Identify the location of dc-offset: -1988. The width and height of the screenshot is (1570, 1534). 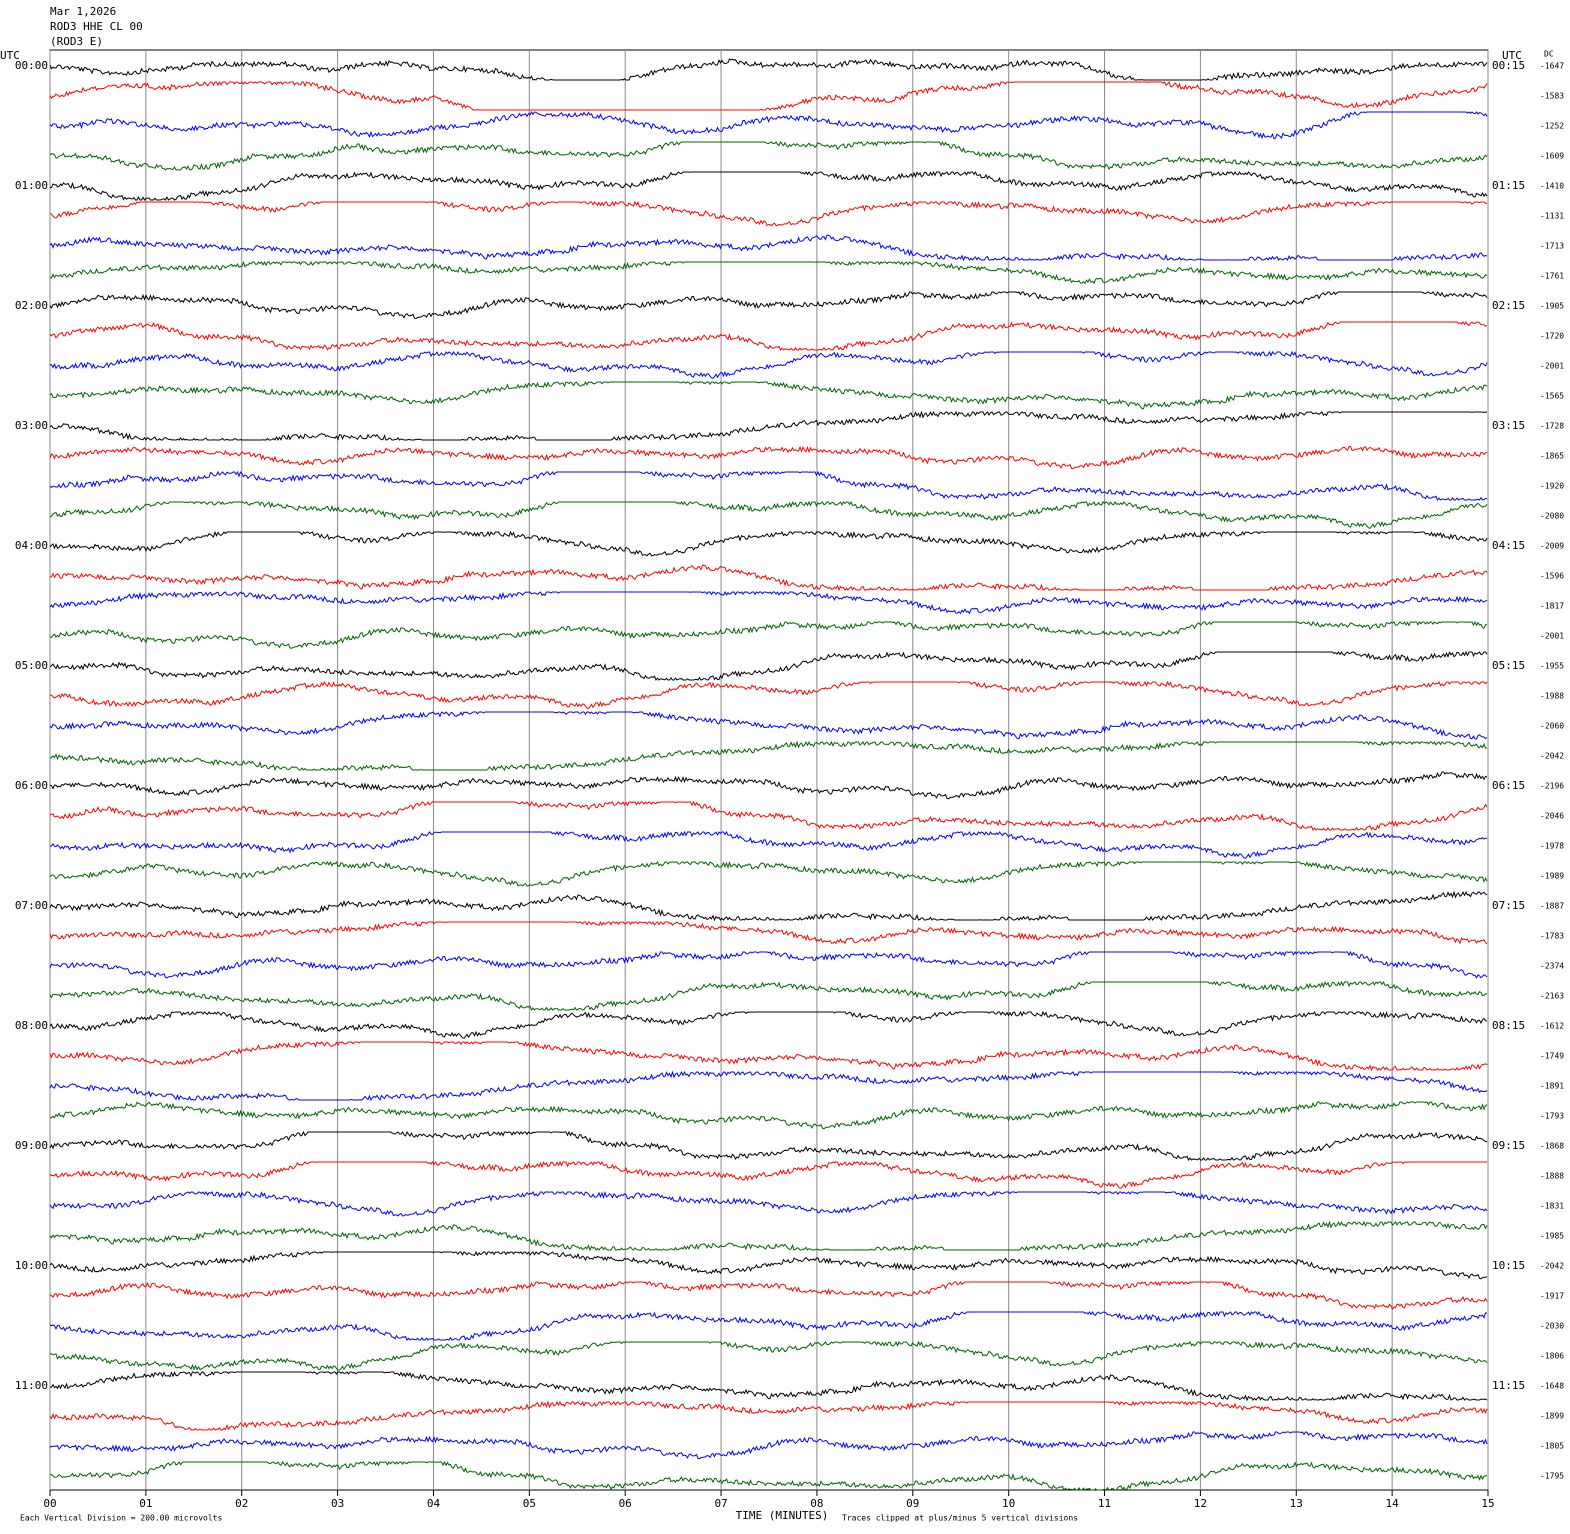
(1552, 696).